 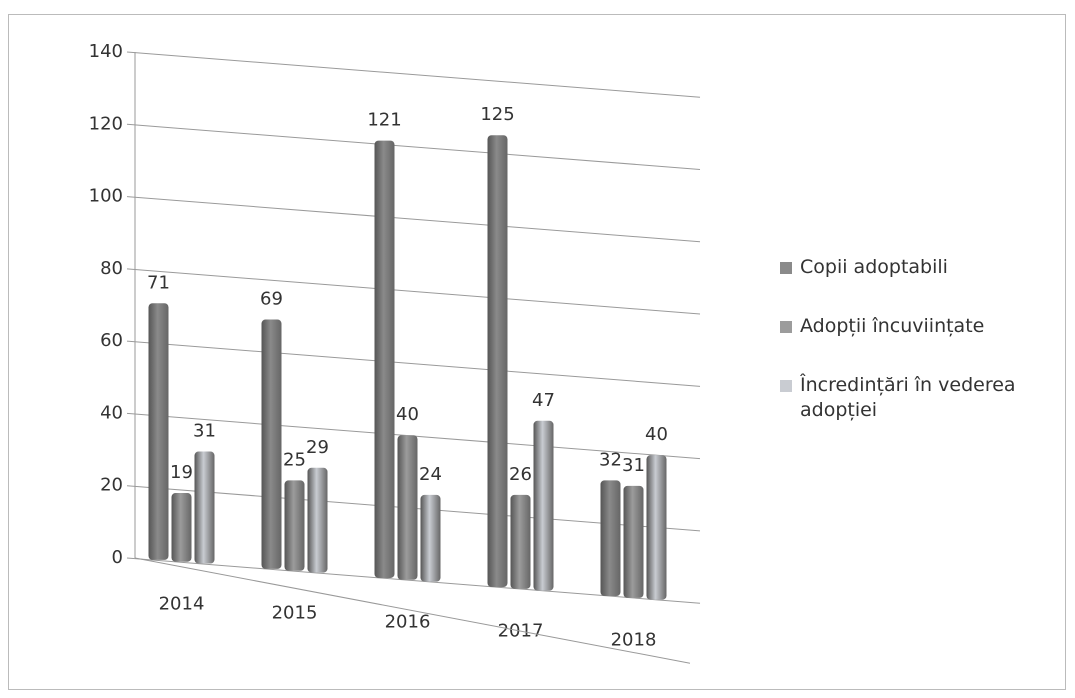 I want to click on legend-label: Încredințări în vederea adopției, so click(x=908, y=397).